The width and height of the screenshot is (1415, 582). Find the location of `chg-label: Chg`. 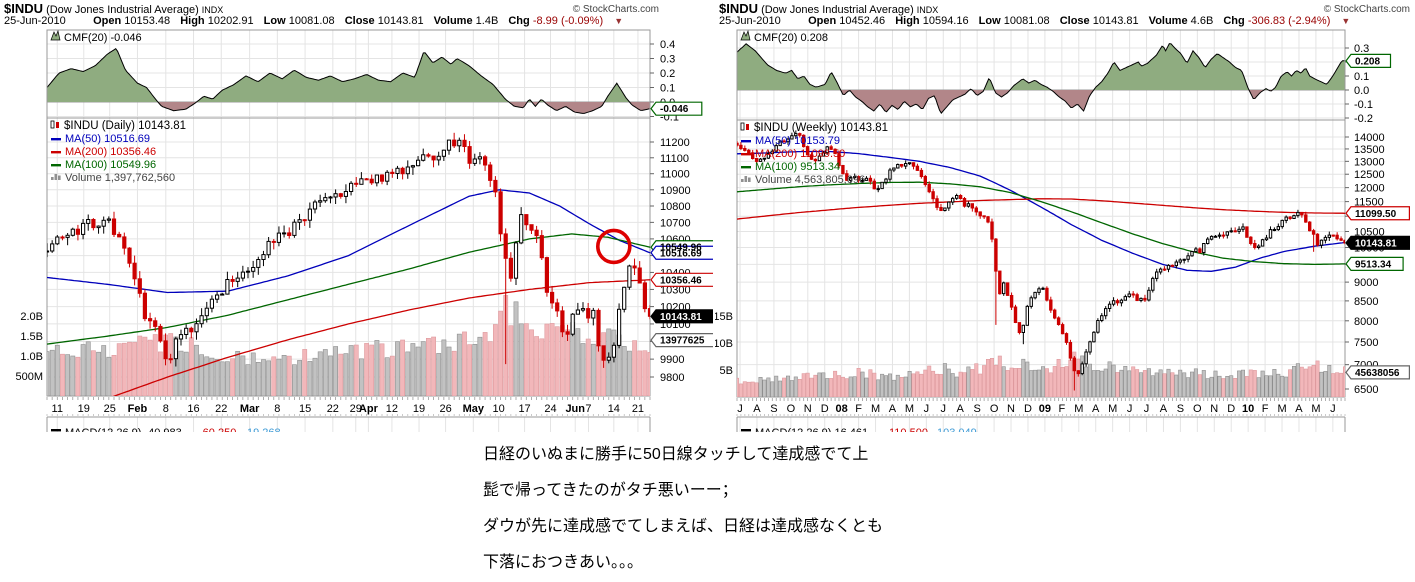

chg-label: Chg is located at coordinates (519, 21).